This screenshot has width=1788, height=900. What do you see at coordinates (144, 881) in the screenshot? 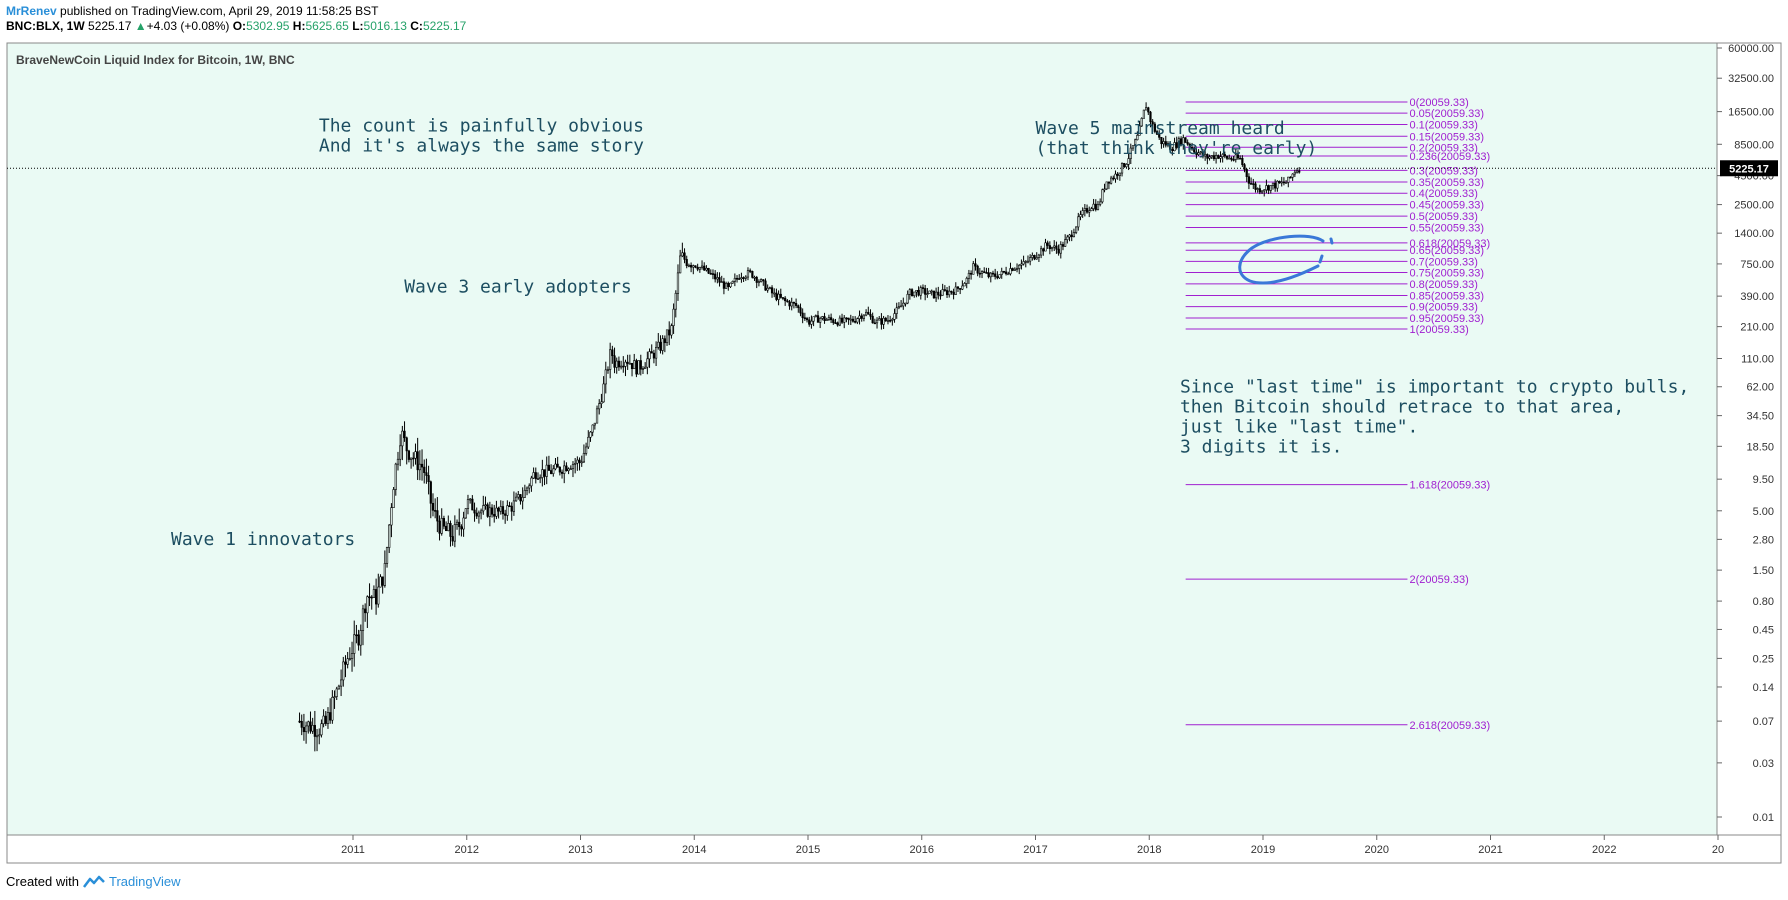
I see `tradingview-brand-link: TradingView` at bounding box center [144, 881].